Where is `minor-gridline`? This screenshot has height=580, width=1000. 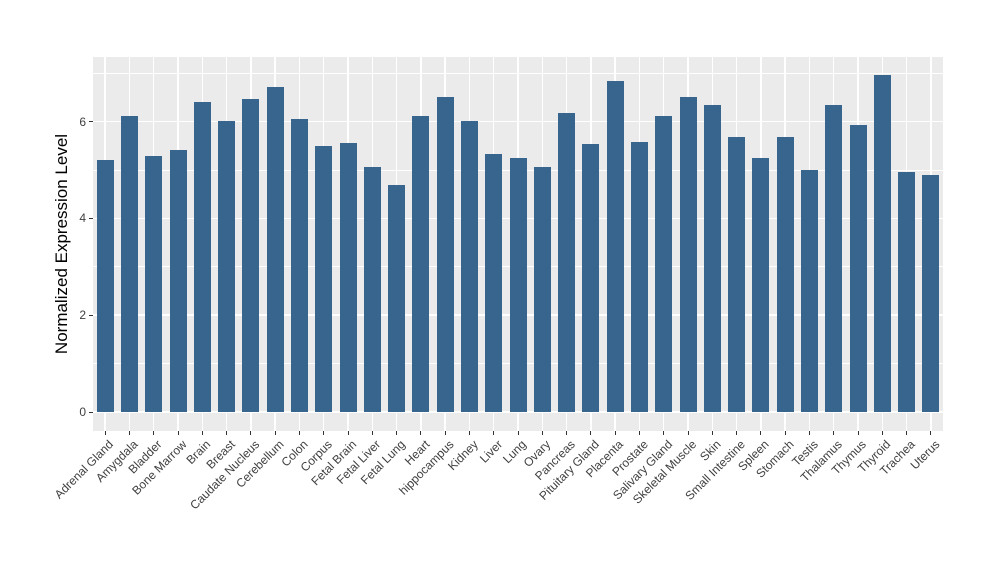 minor-gridline is located at coordinates (518, 73).